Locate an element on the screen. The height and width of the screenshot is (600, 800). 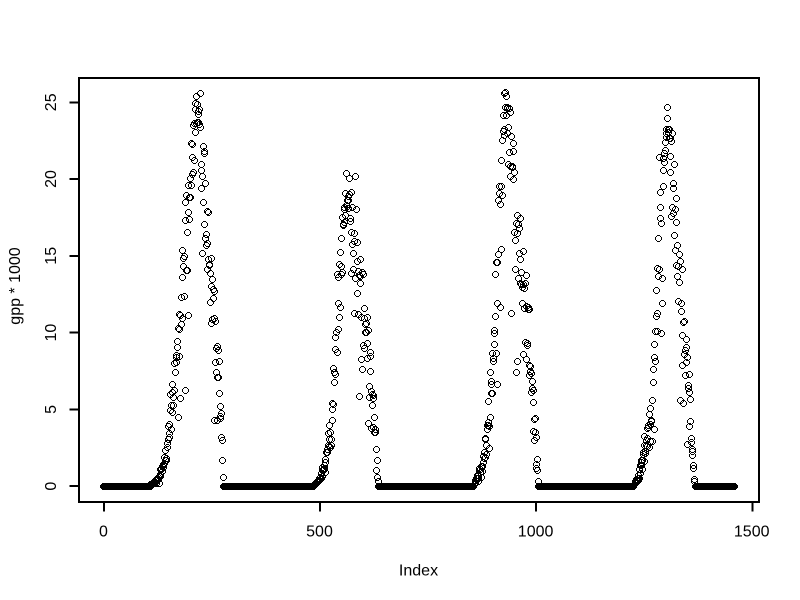
svg-text: 15 is located at coordinates (51, 256).